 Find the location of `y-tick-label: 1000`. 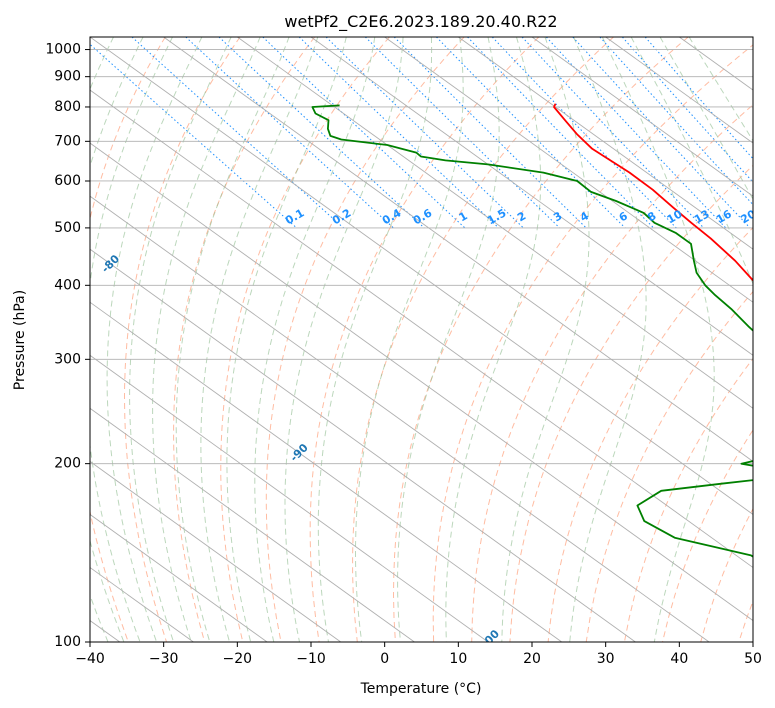

y-tick-label: 1000 is located at coordinates (63, 50).